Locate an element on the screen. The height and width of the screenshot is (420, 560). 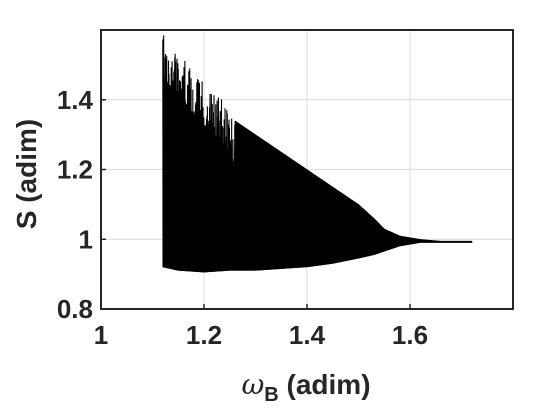
x-tick-label: 1.6 is located at coordinates (410, 335).